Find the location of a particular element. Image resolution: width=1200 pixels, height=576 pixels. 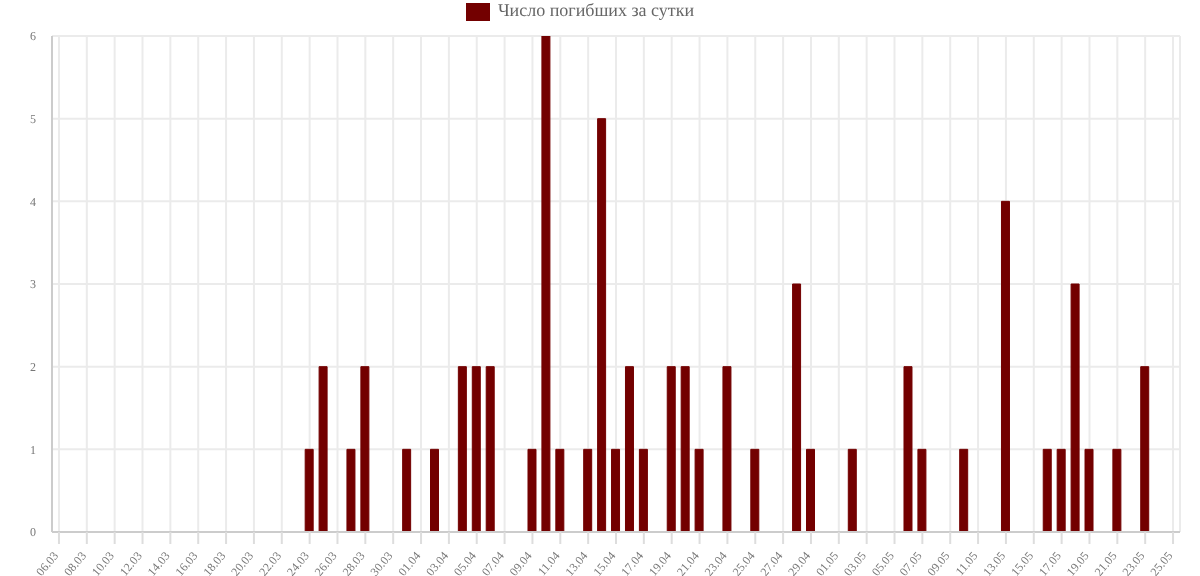

legend-label: Число погибших за сутки is located at coordinates (596, 10).